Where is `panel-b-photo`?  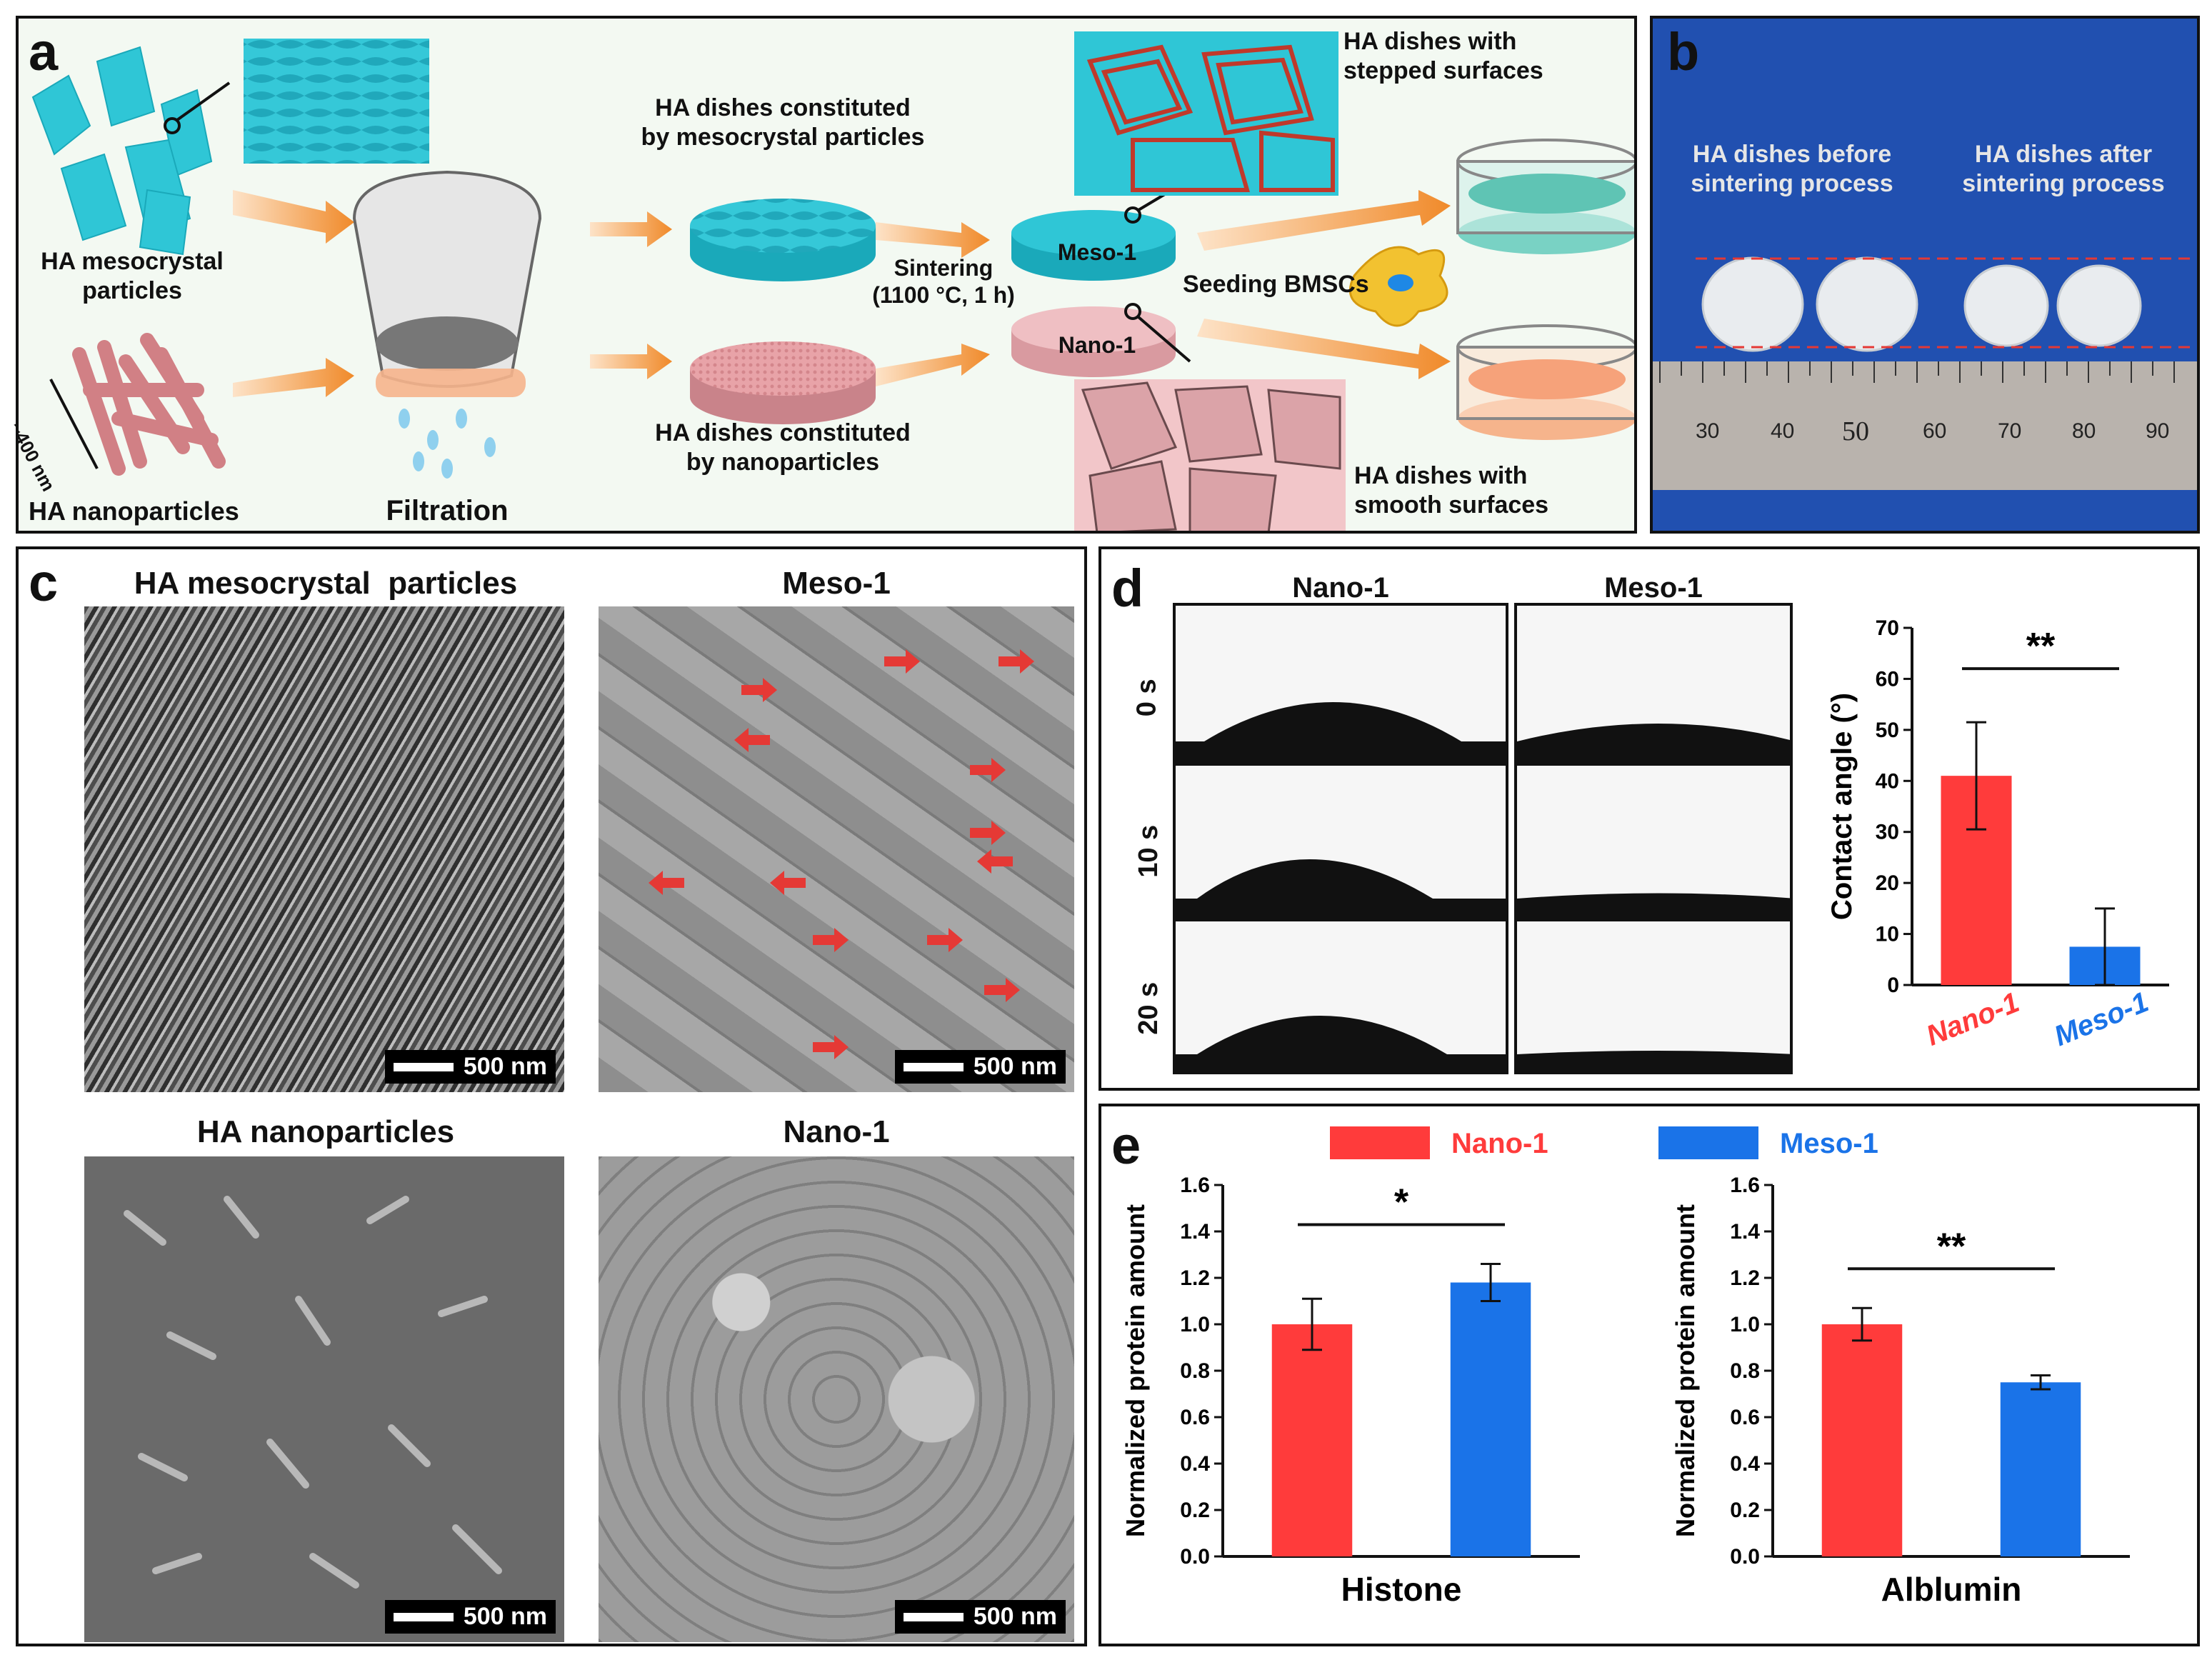
panel-b-photo is located at coordinates (1925, 275).